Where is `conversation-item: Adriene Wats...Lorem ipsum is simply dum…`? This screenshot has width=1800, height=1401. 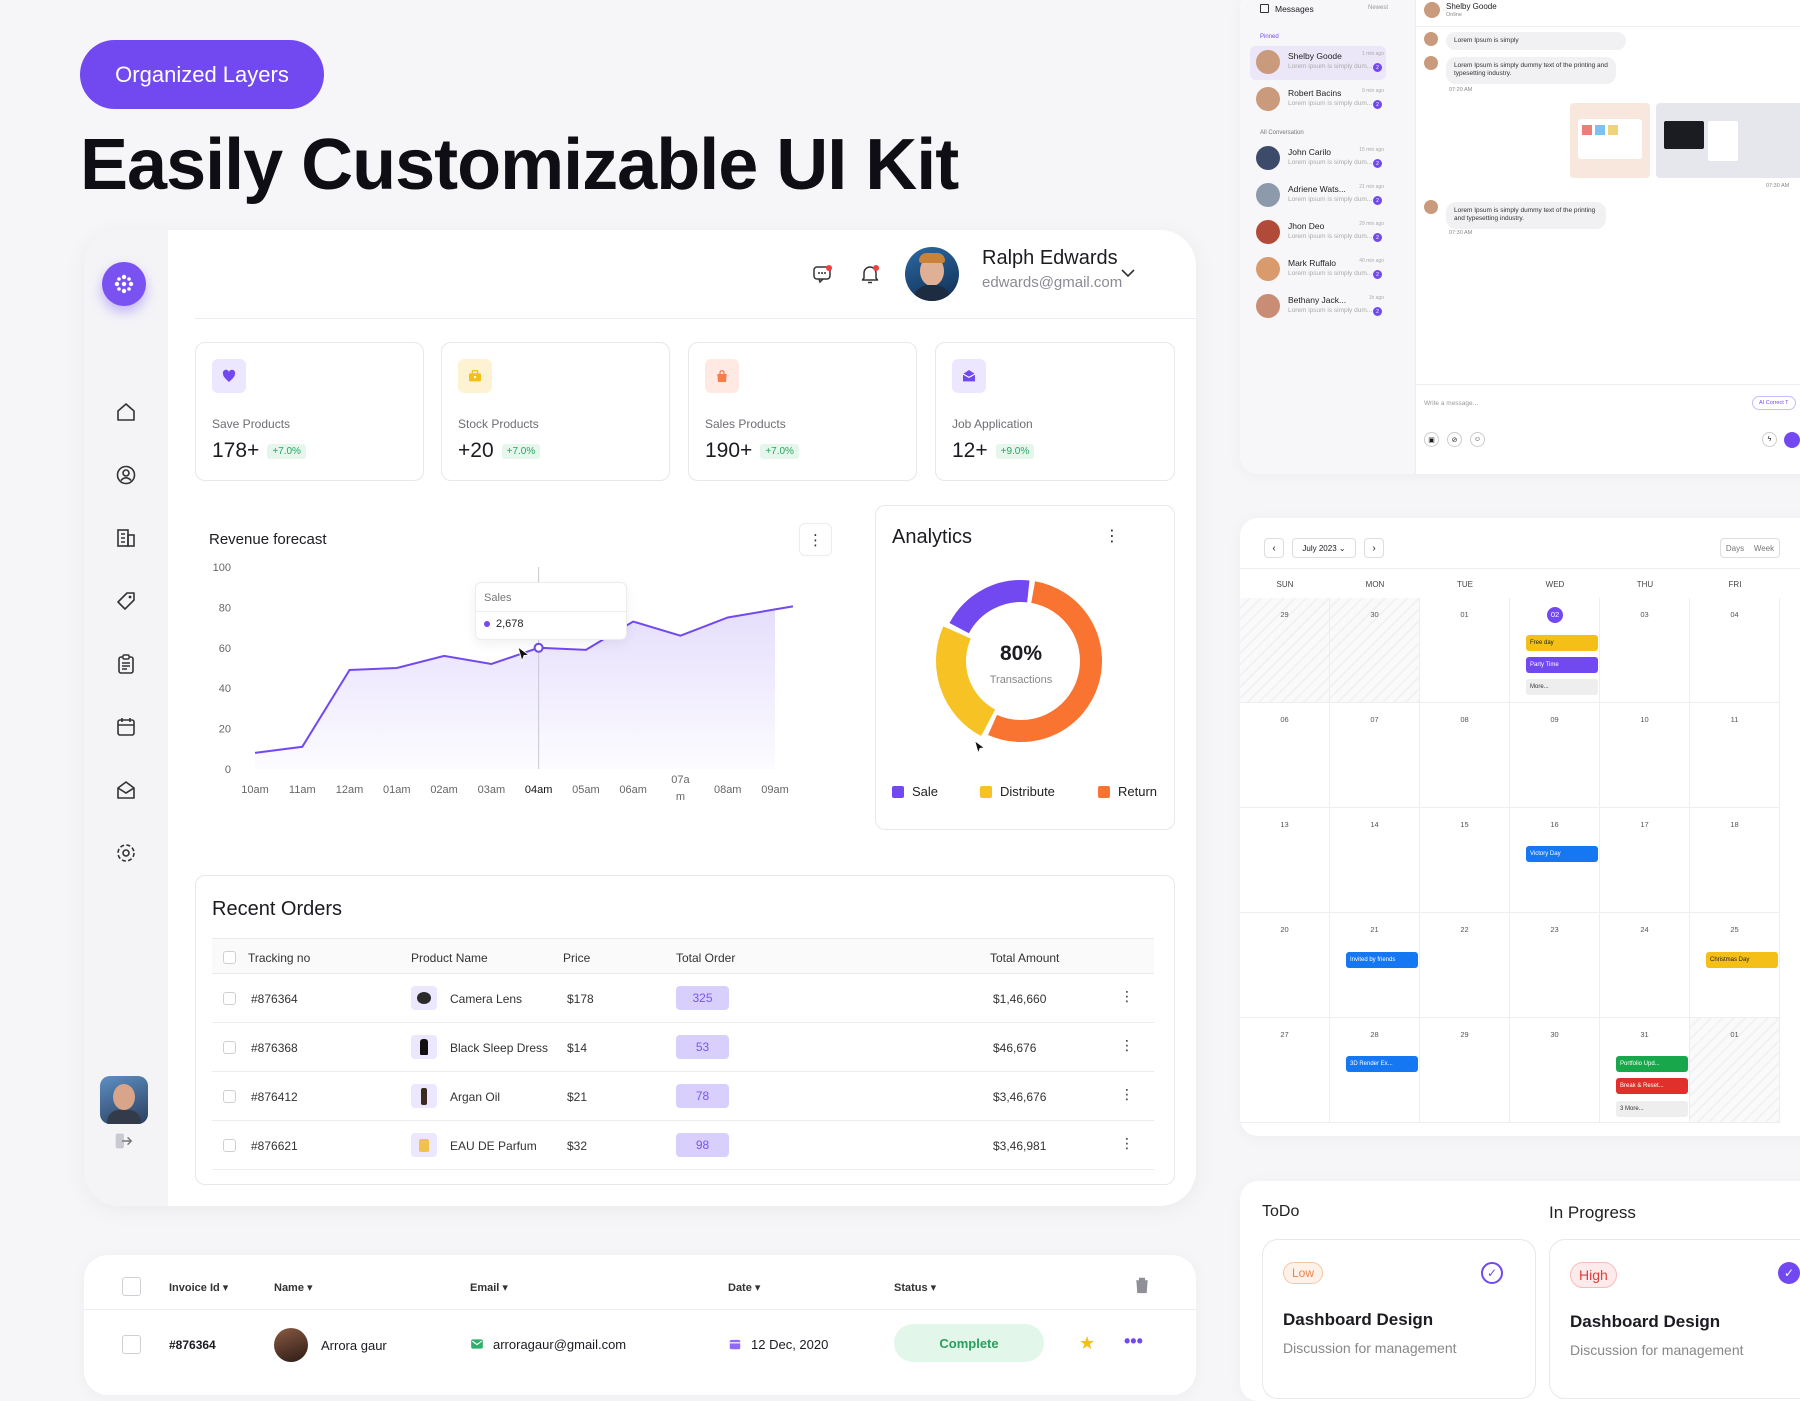
conversation-item: Adriene Wats...Lorem ipsum is simply dum… is located at coordinates (1318, 196).